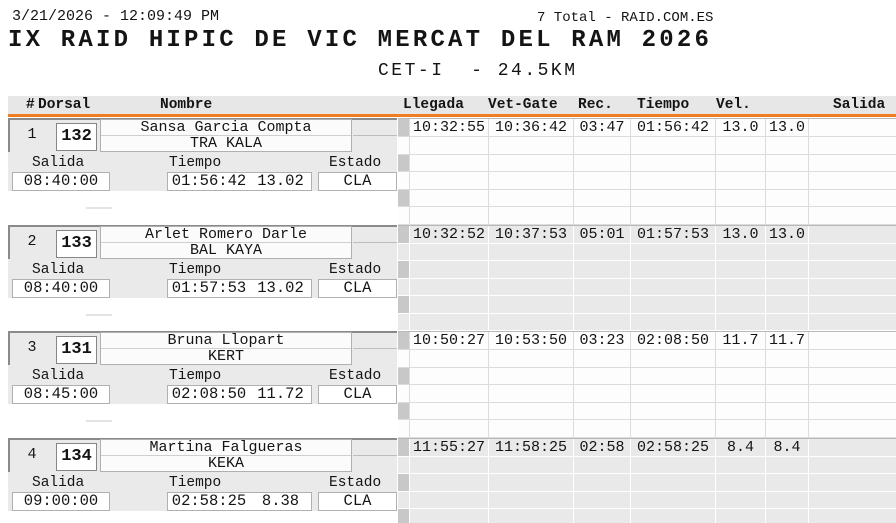  I want to click on vet-gate-cell: 11:58:25, so click(531, 447).